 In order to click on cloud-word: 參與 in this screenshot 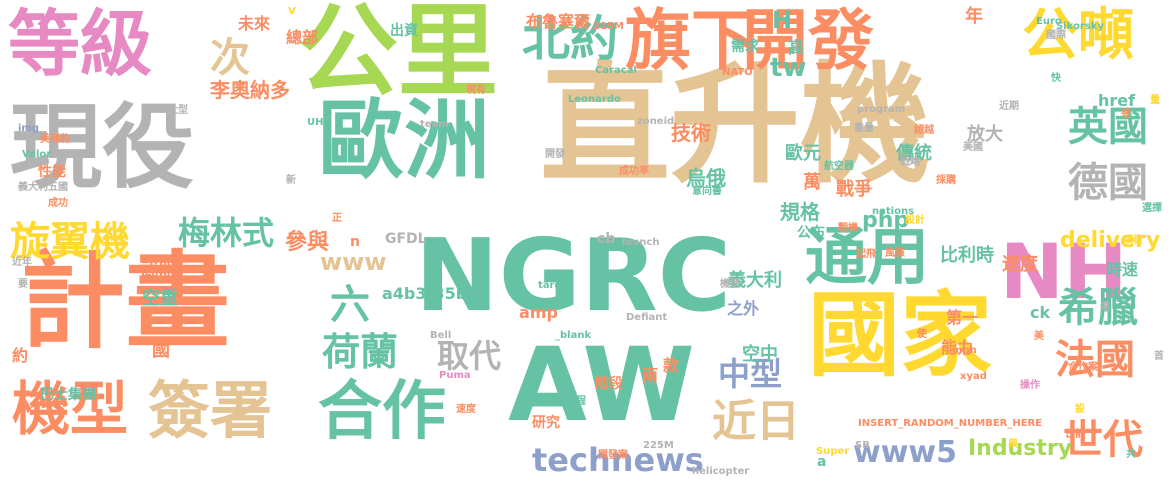, I will do `click(307, 242)`.